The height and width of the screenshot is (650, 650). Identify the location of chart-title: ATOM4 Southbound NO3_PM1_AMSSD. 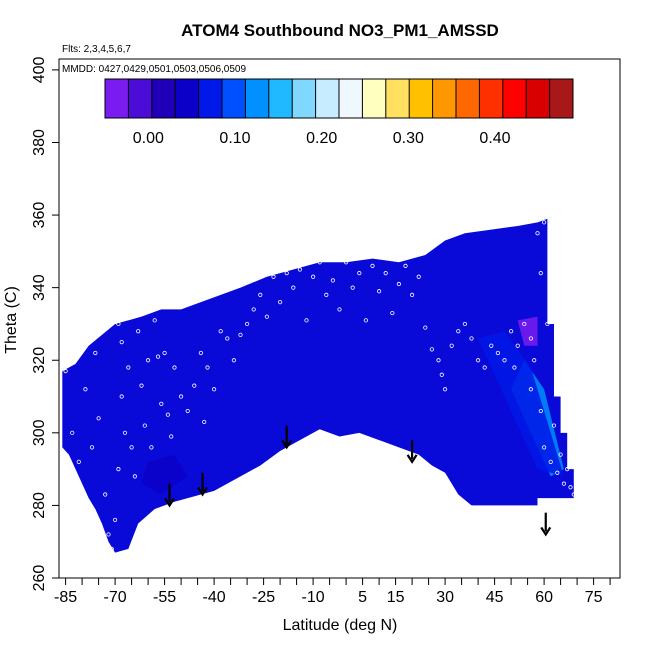
(340, 30).